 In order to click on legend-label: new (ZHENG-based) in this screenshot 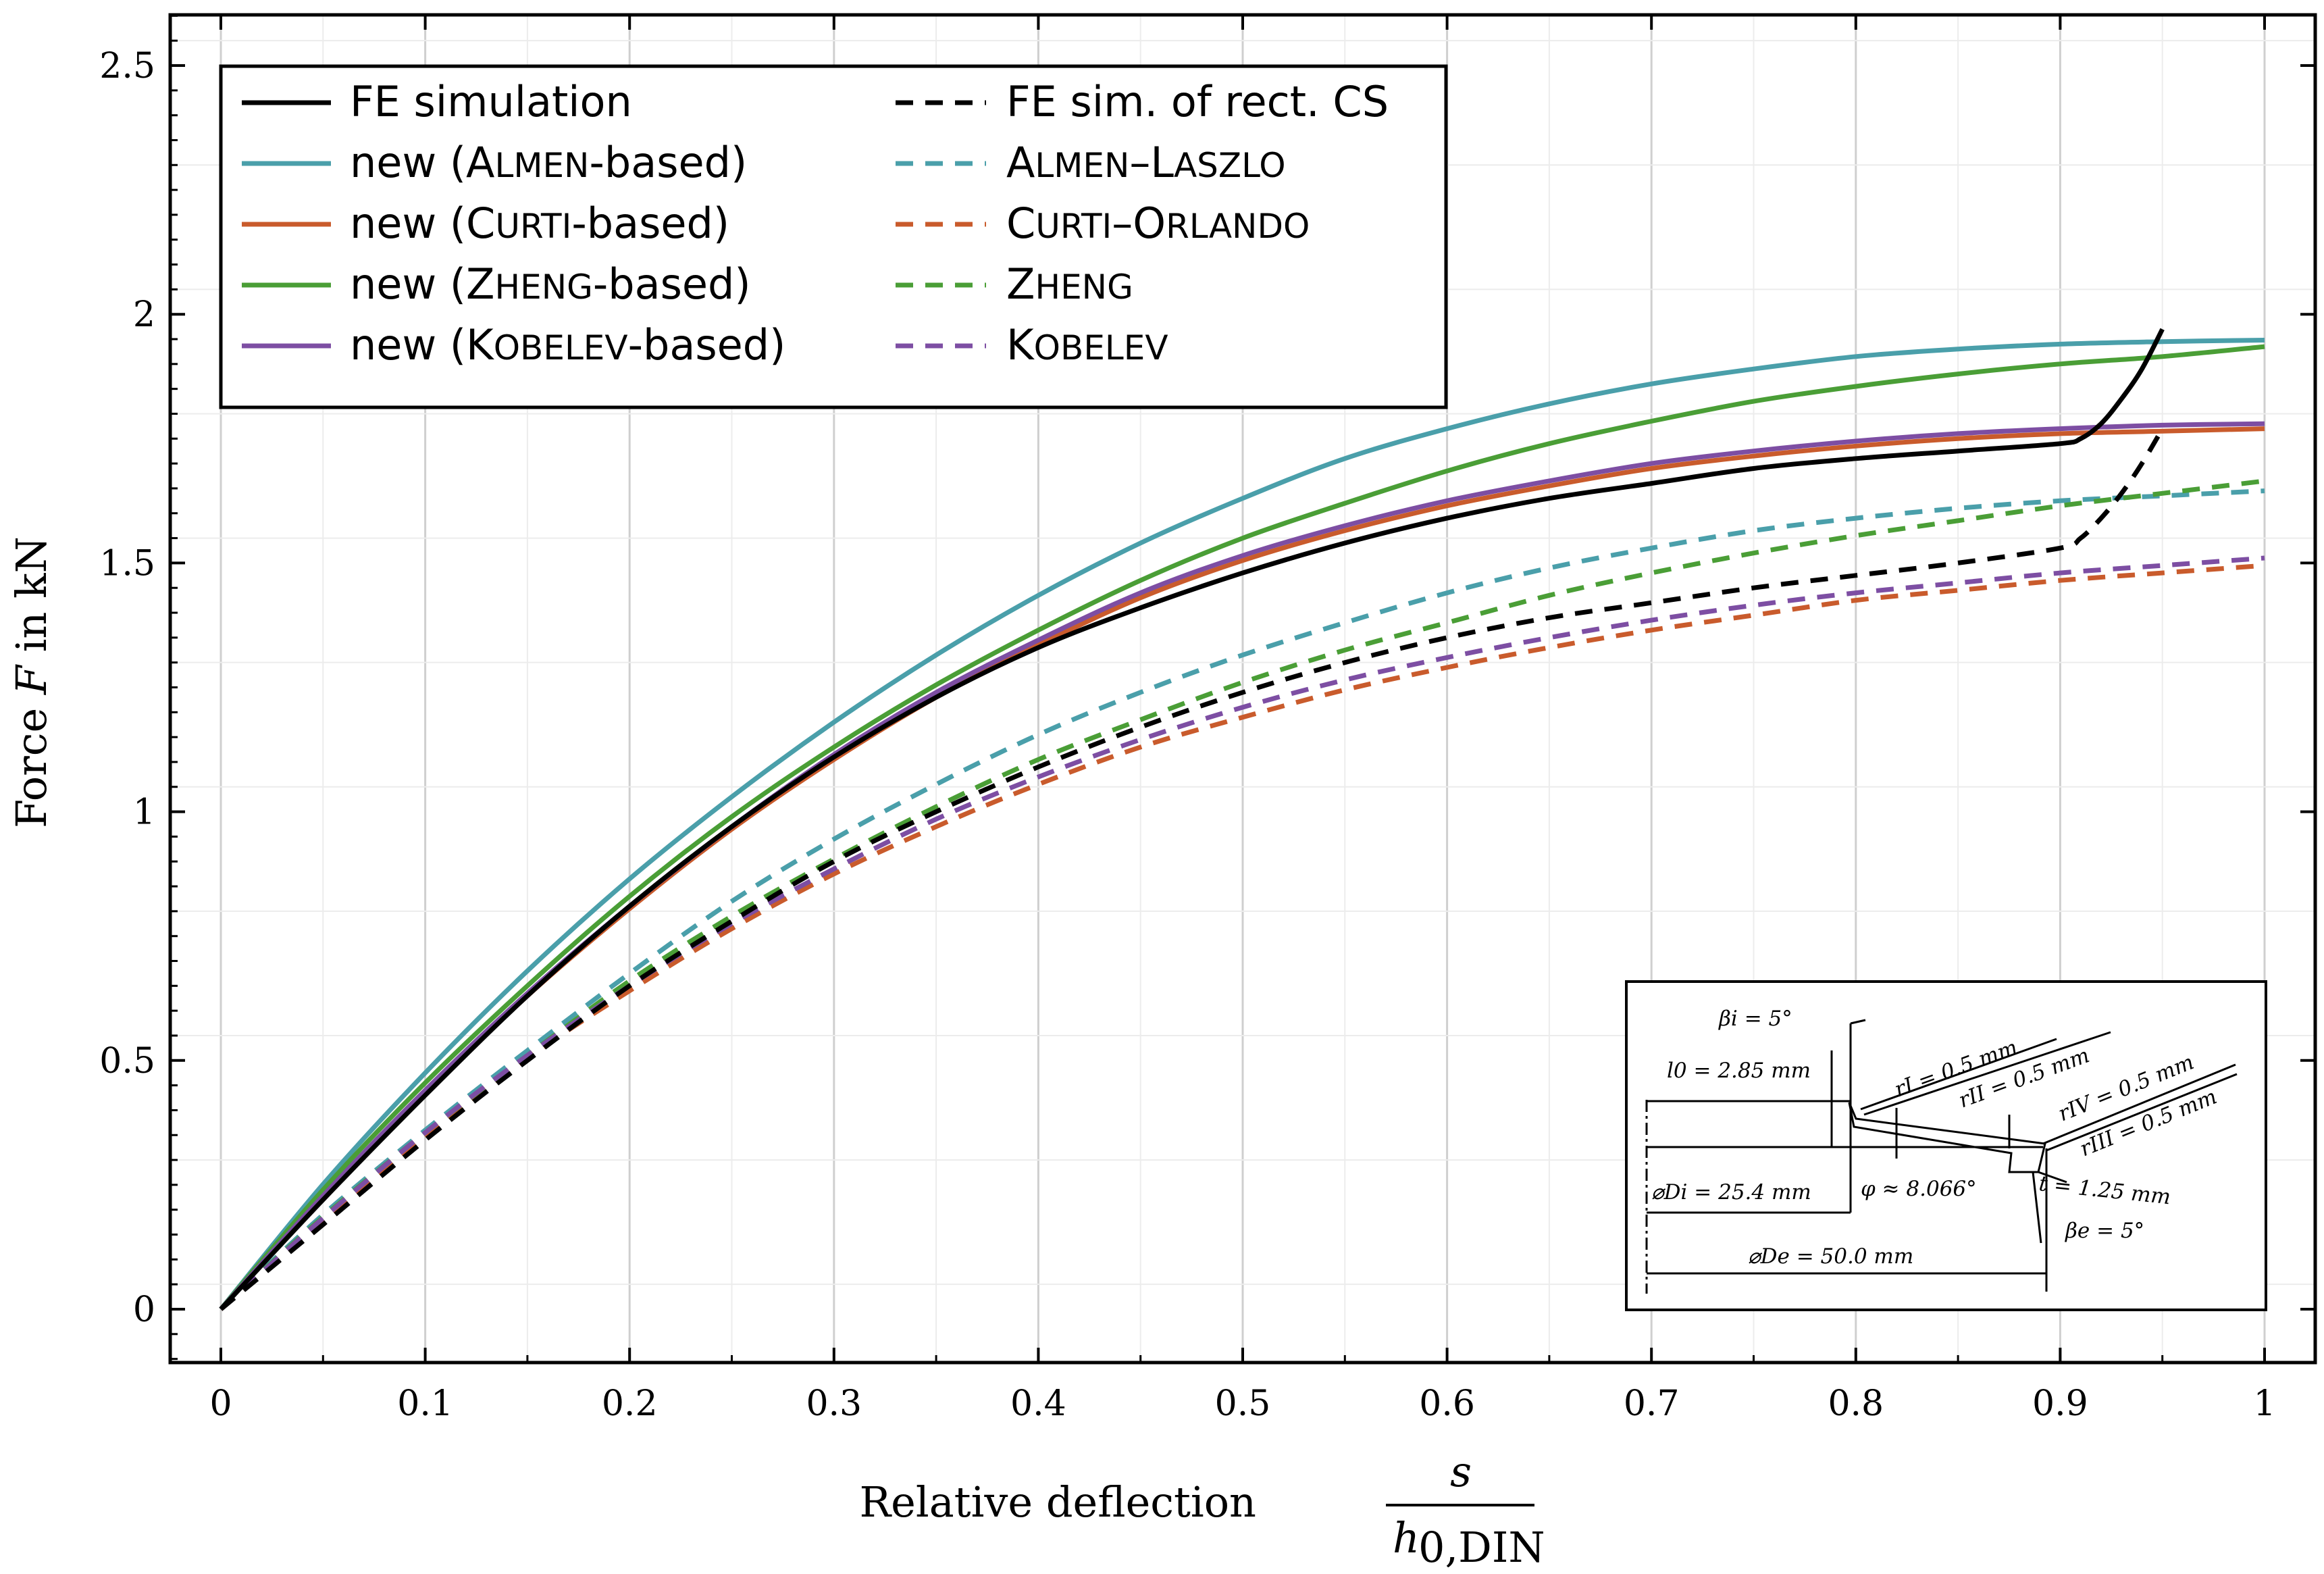, I will do `click(550, 284)`.